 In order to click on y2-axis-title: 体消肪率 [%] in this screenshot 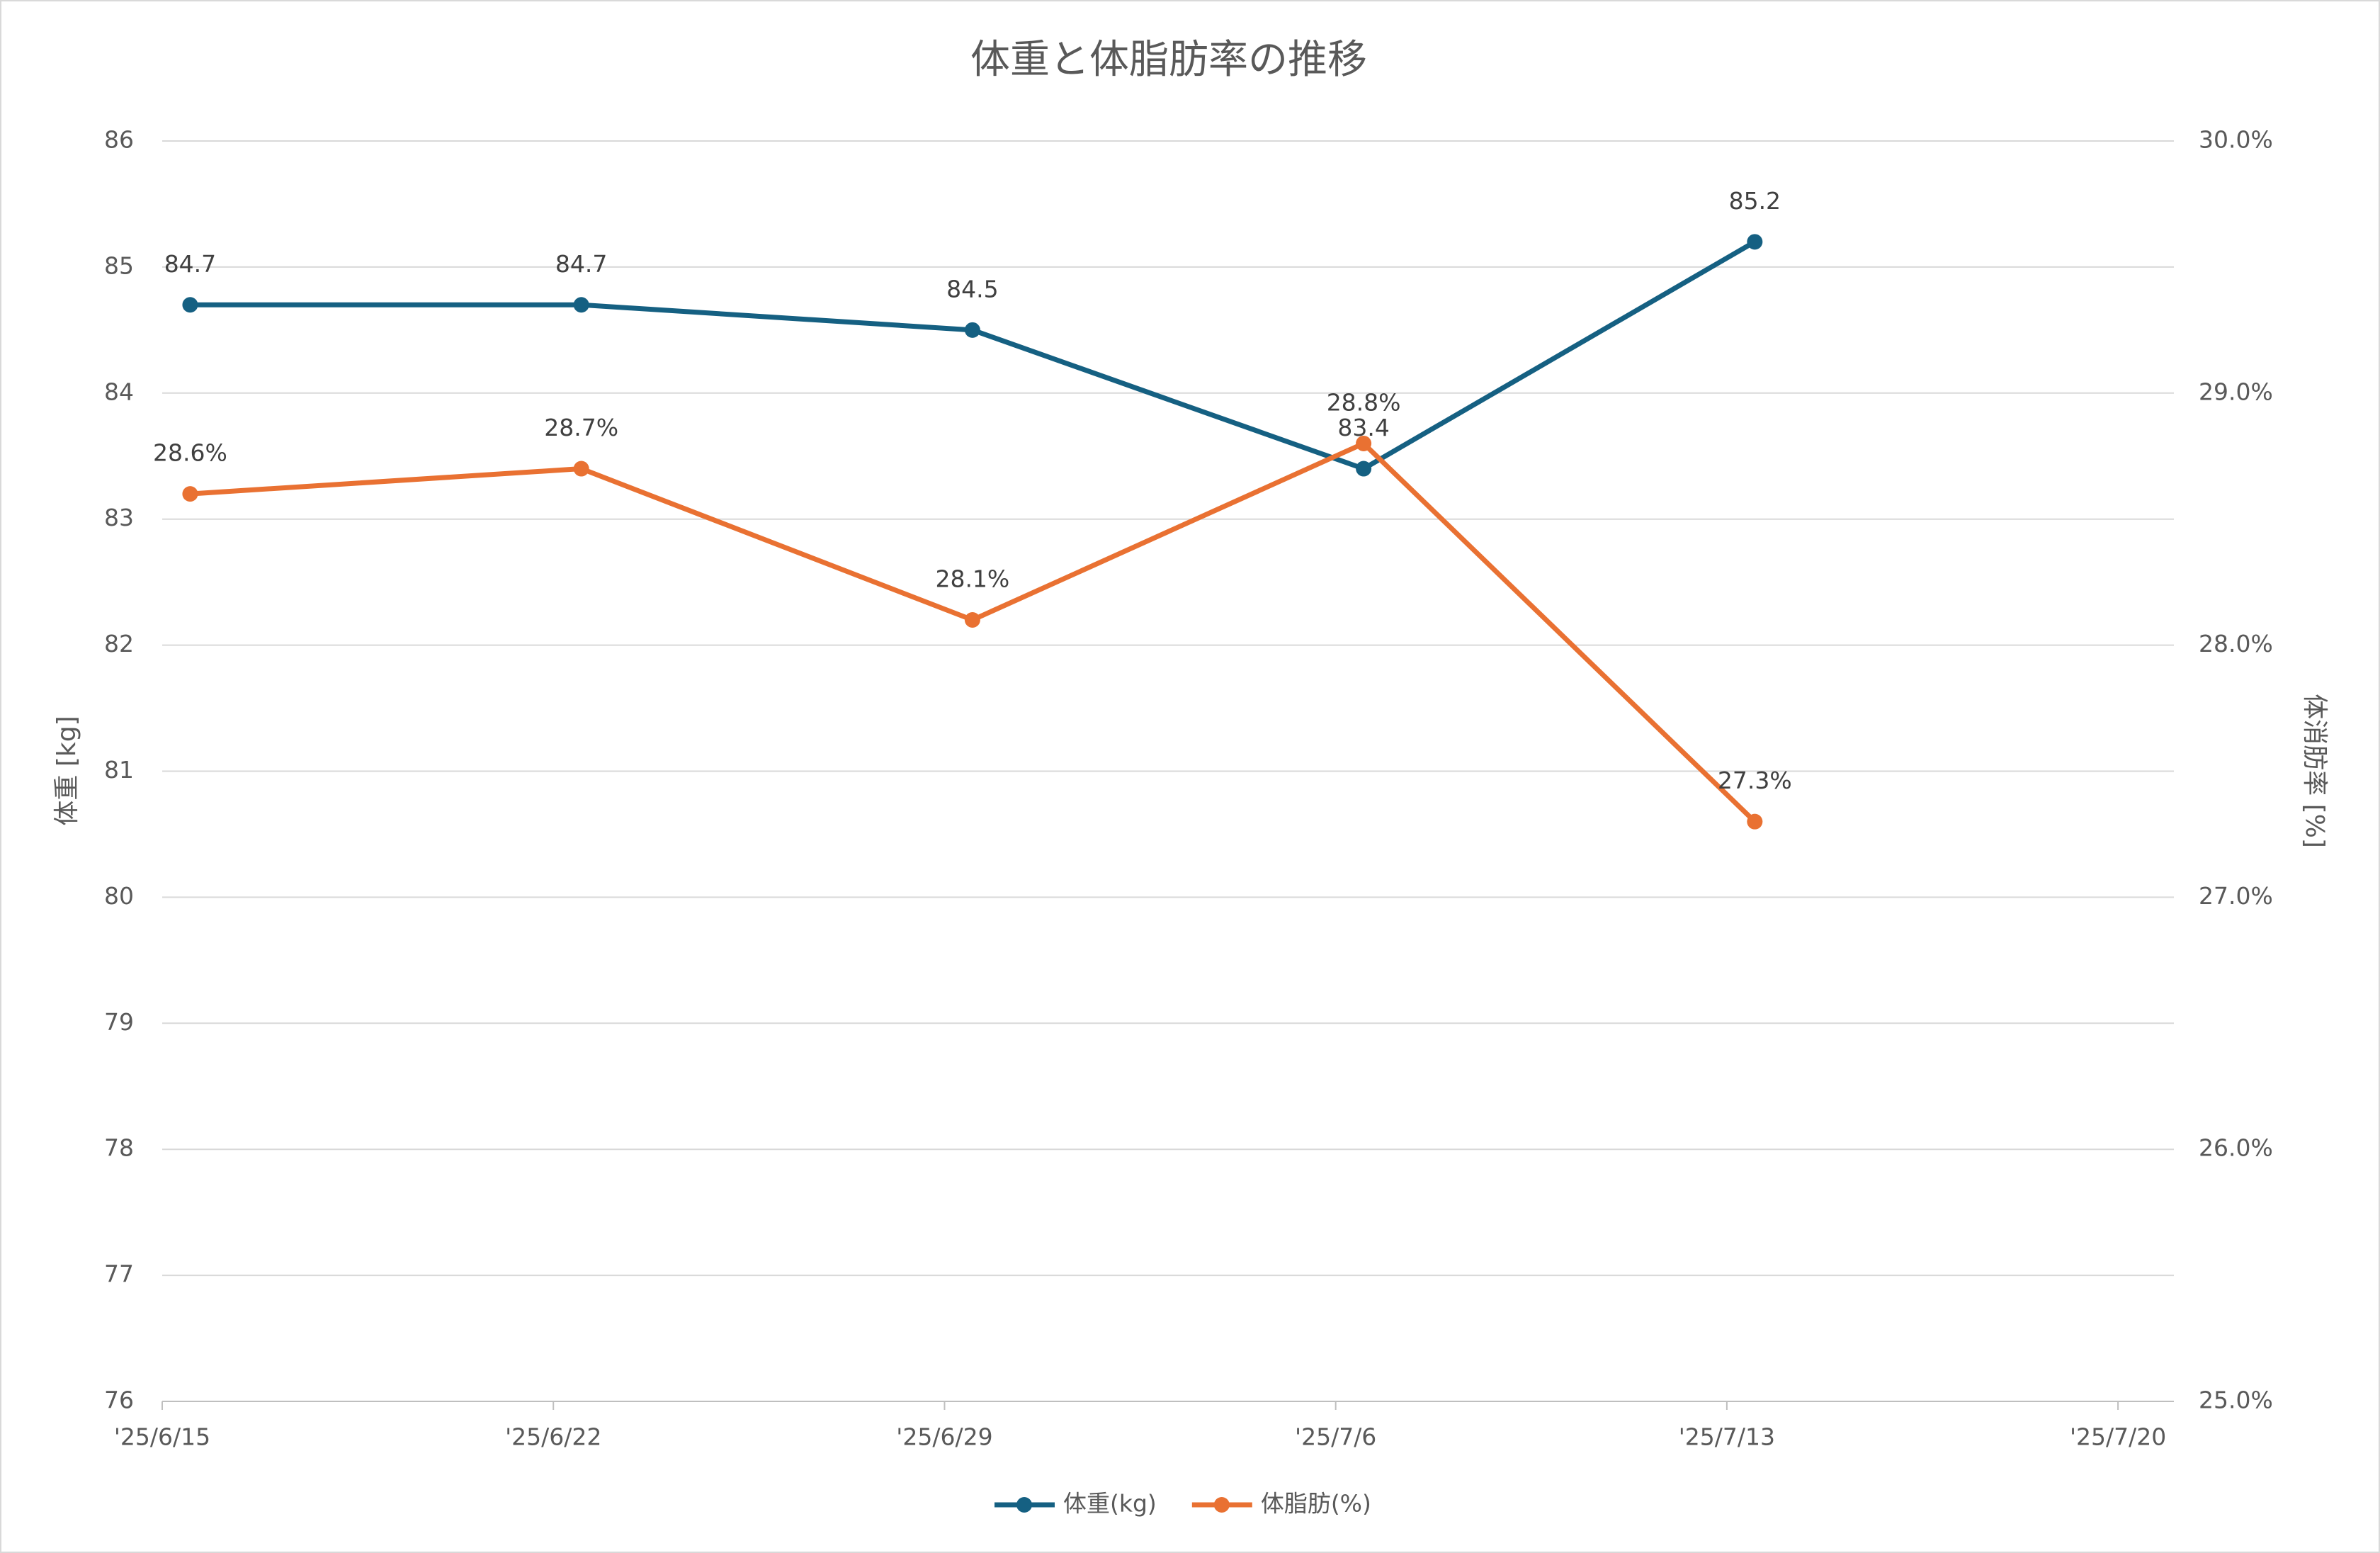, I will do `click(2315, 771)`.